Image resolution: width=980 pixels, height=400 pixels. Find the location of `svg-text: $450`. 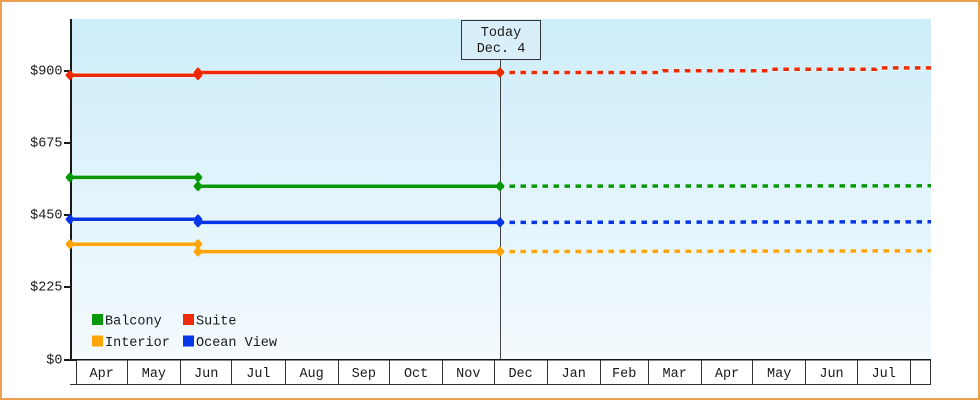

svg-text: $450 is located at coordinates (46, 216).